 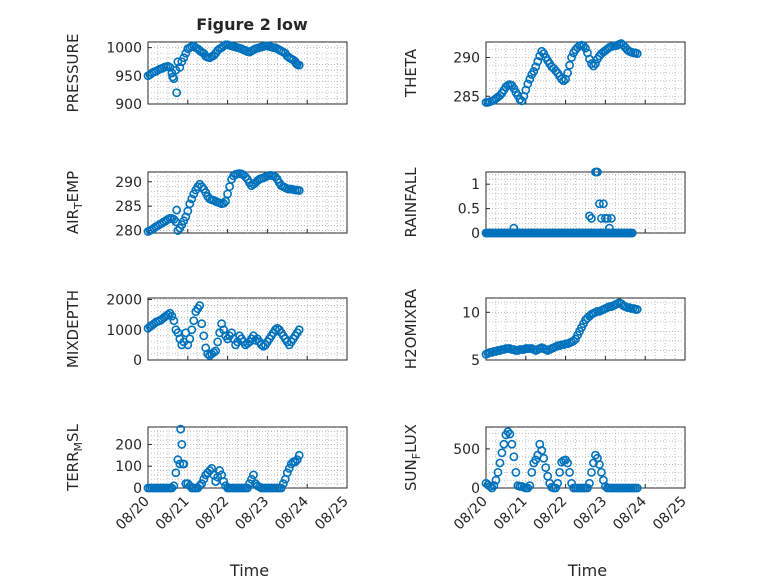 I want to click on x-tick-label: 08/22, so click(x=213, y=514).